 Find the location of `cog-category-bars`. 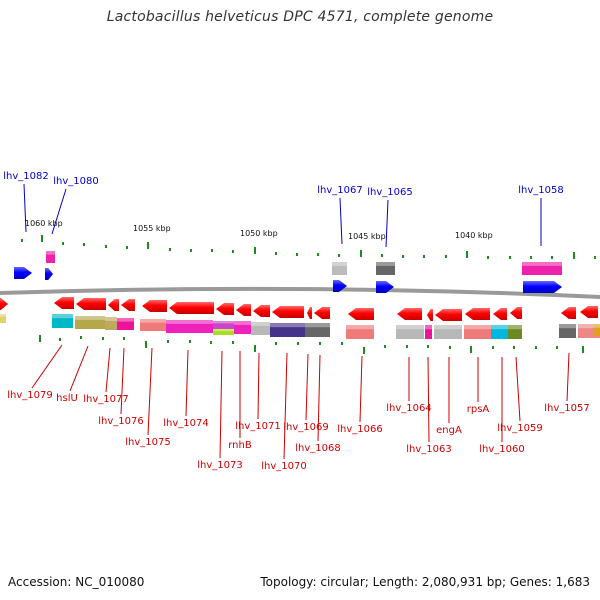

cog-category-bars is located at coordinates (300, 295).